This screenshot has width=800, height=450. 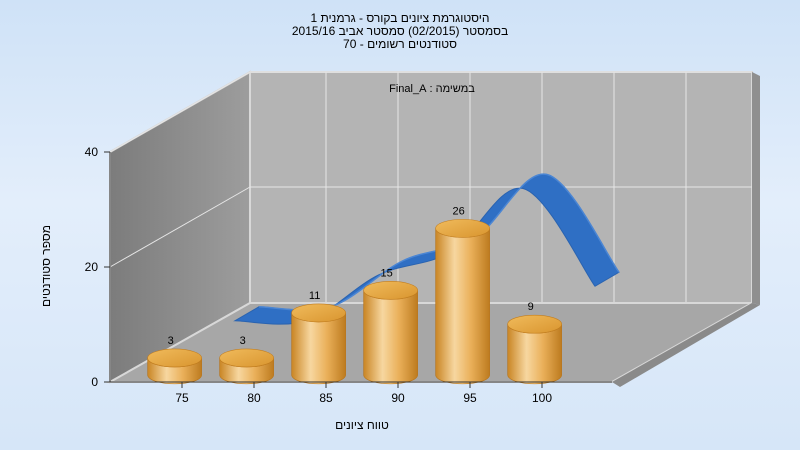 What do you see at coordinates (314, 296) in the screenshot?
I see `bar-value-label: 11` at bounding box center [314, 296].